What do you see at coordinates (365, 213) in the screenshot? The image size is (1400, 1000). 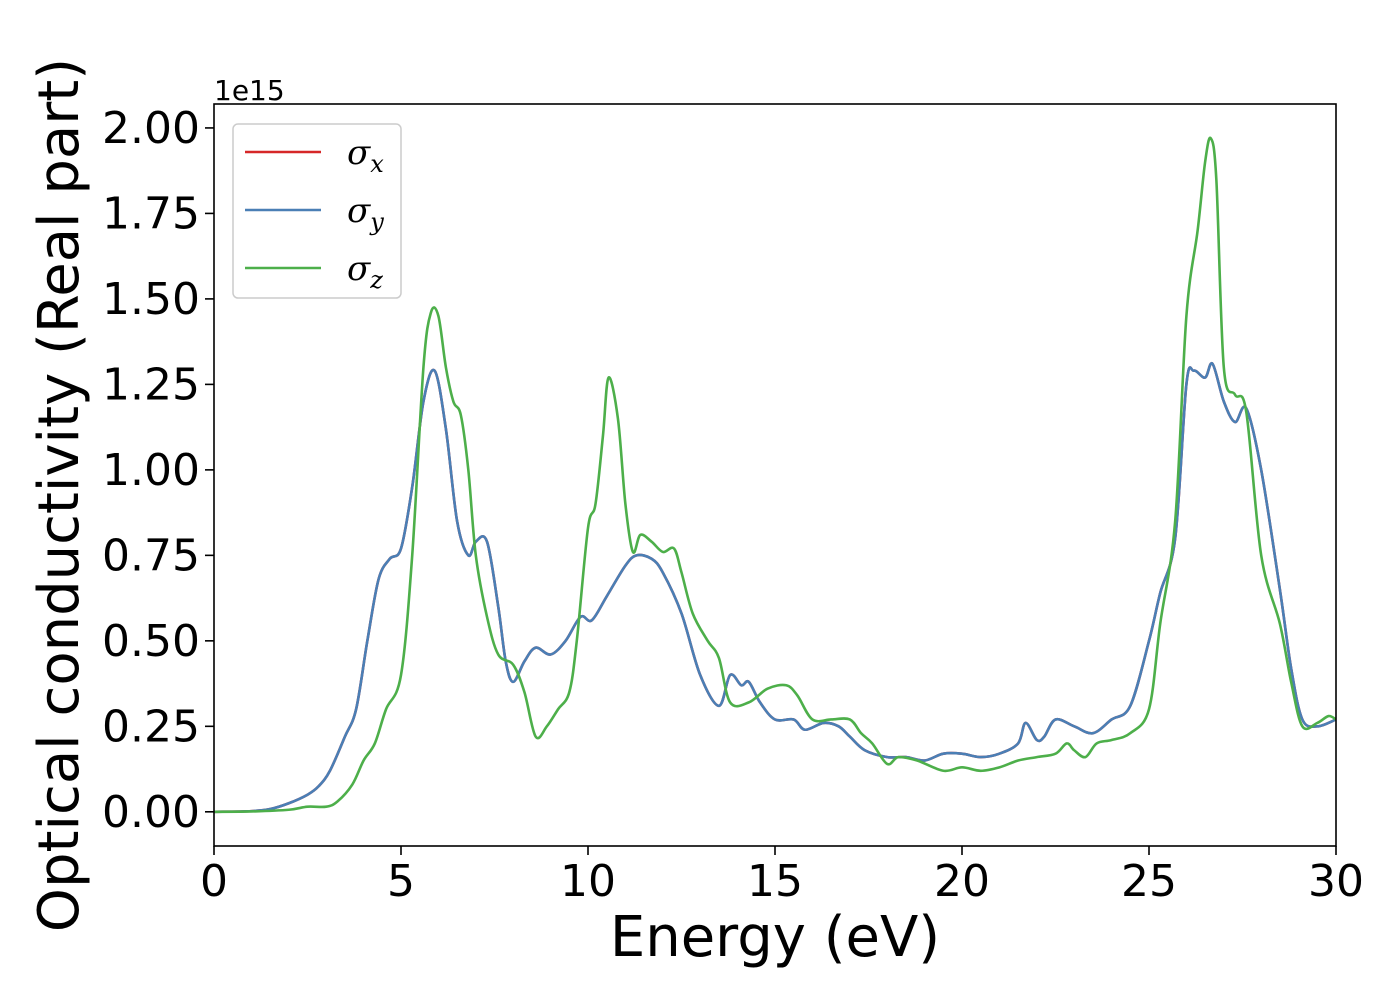 I see `legend-label-y: σy` at bounding box center [365, 213].